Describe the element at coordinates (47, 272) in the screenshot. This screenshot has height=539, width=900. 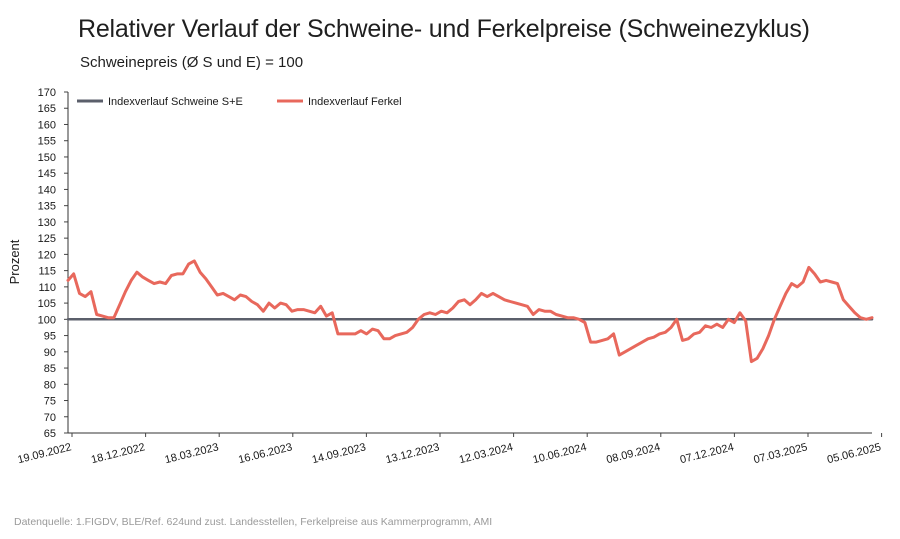
I see `y-tick-label: 115` at that location.